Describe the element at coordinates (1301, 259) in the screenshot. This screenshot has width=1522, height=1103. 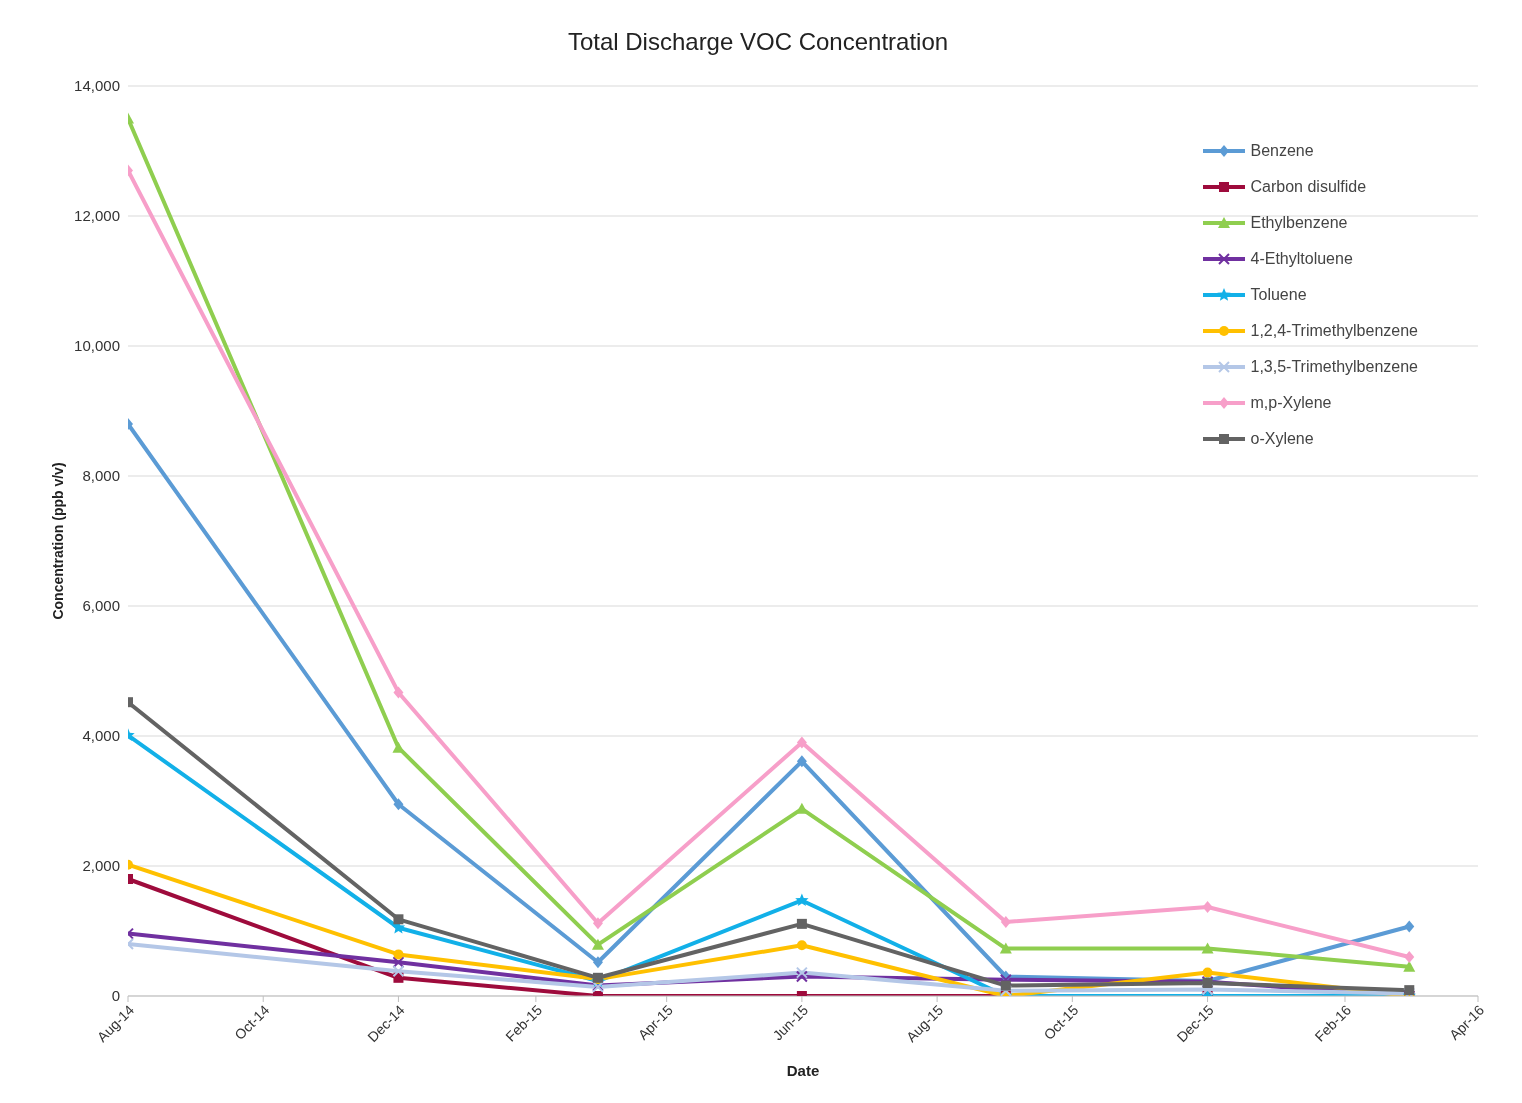
I see `legend-label: 4-Ethyltoluene` at that location.